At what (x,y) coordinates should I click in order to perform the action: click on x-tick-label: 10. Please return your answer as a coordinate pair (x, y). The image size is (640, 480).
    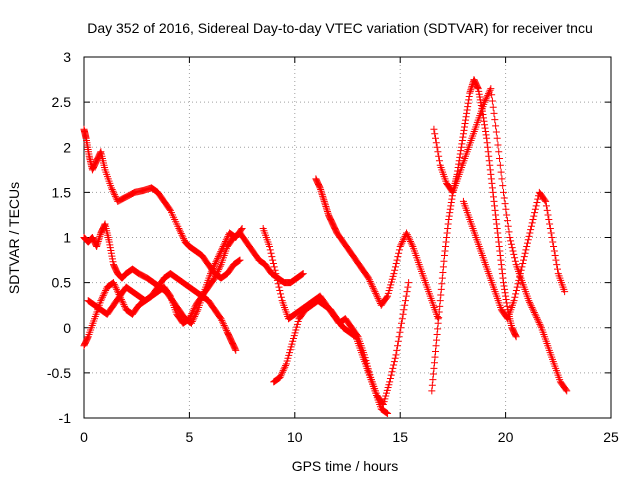
    Looking at the image, I should click on (295, 437).